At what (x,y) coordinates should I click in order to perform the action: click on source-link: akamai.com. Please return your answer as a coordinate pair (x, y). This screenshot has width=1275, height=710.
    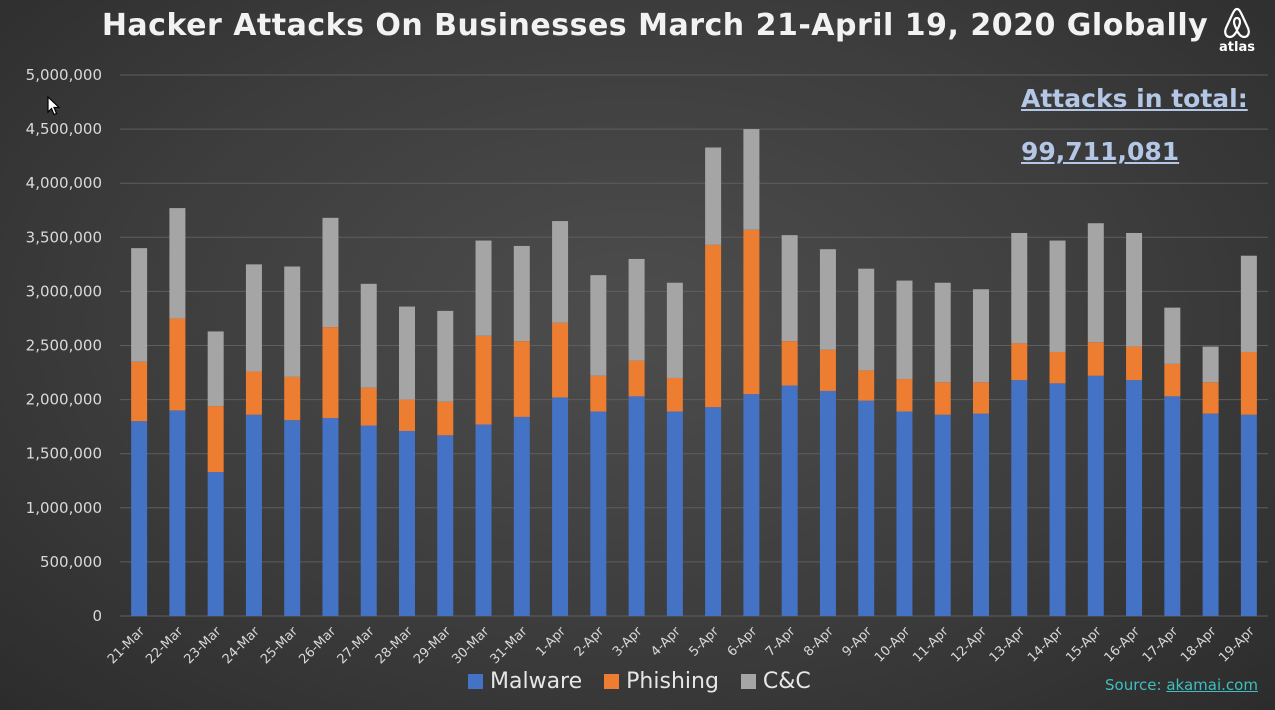
    Looking at the image, I should click on (1212, 685).